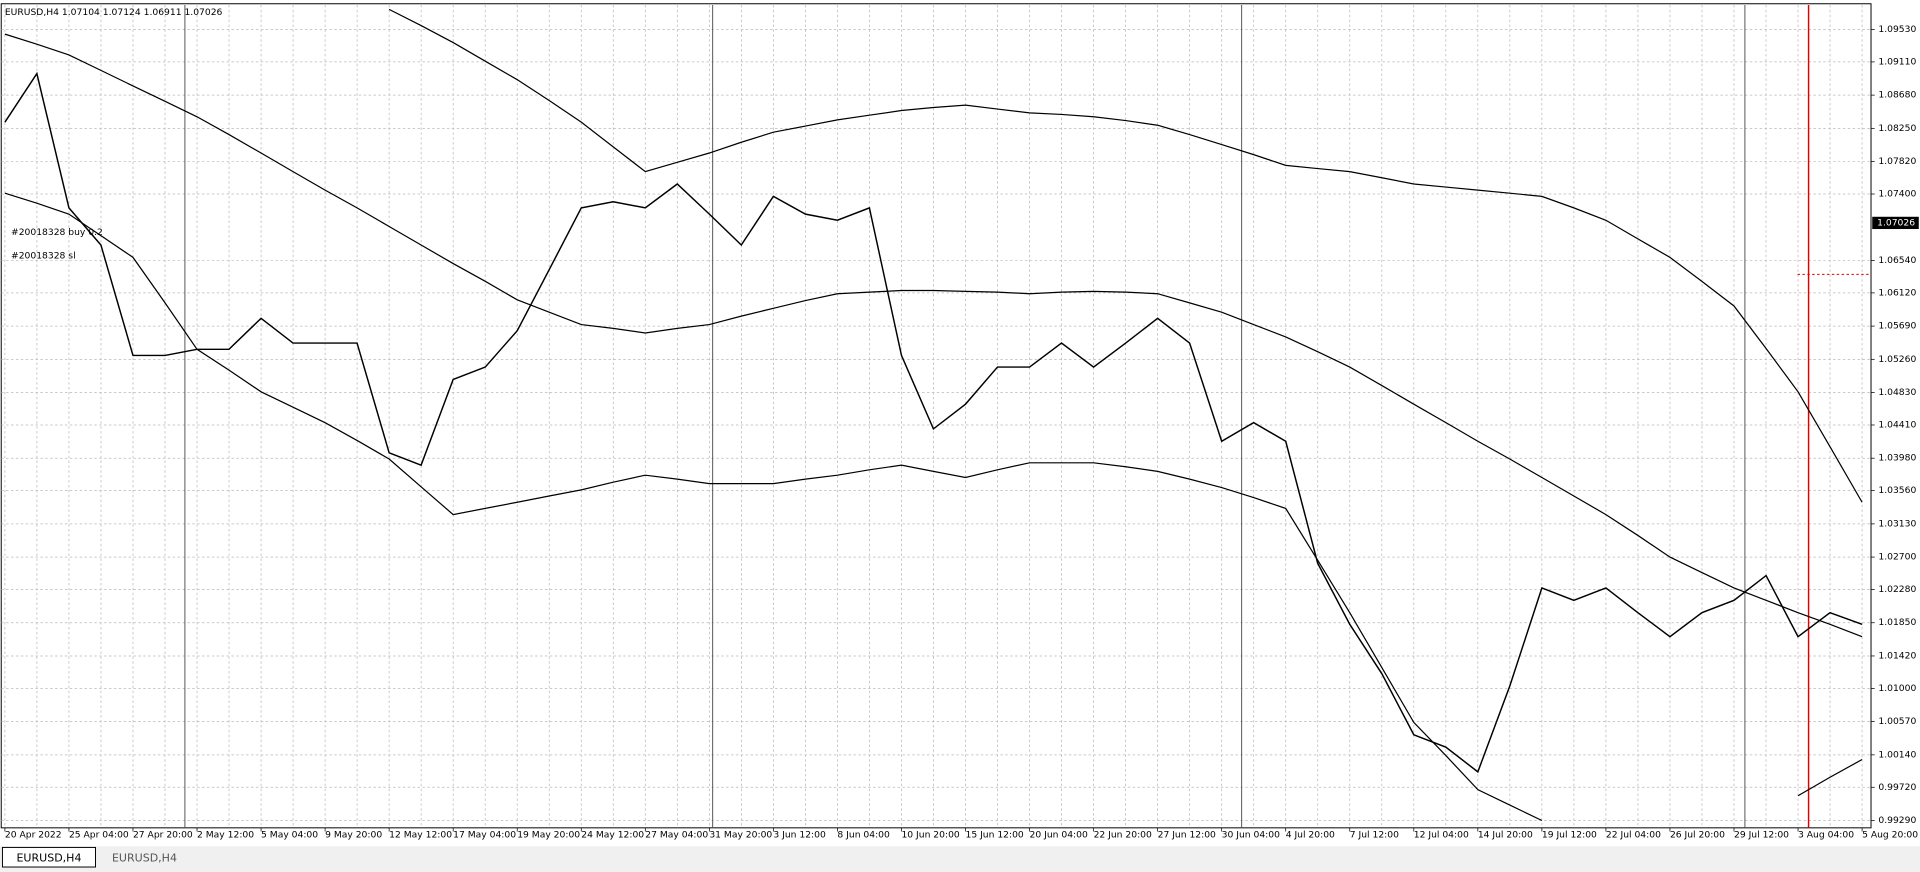 This screenshot has width=1920, height=872. What do you see at coordinates (1505, 835) in the screenshot?
I see `x-tick-label: 14 Jul 20:00` at bounding box center [1505, 835].